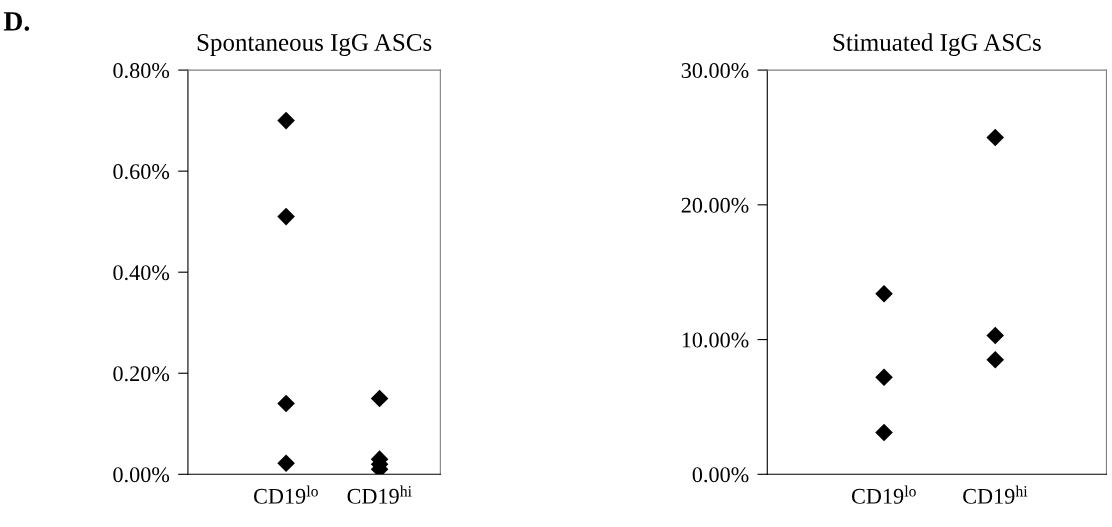 This screenshot has height=527, width=1112. I want to click on y-tick-label: 10.00%, so click(715, 340).